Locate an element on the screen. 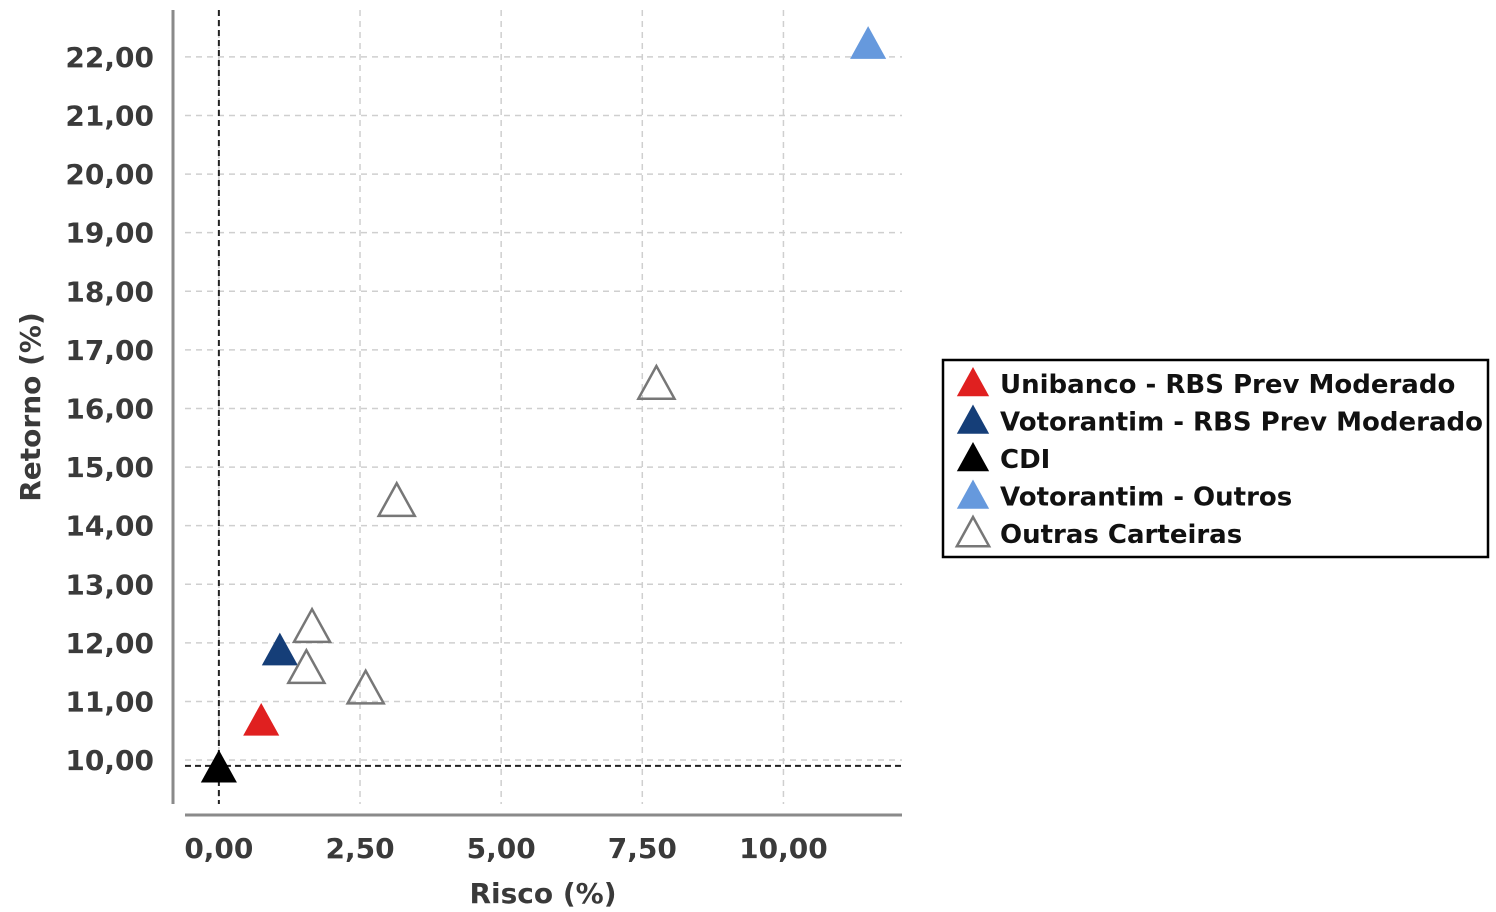 The width and height of the screenshot is (1496, 912). legend-label: Votorantim - RBS Prev Moderado is located at coordinates (1241, 423).